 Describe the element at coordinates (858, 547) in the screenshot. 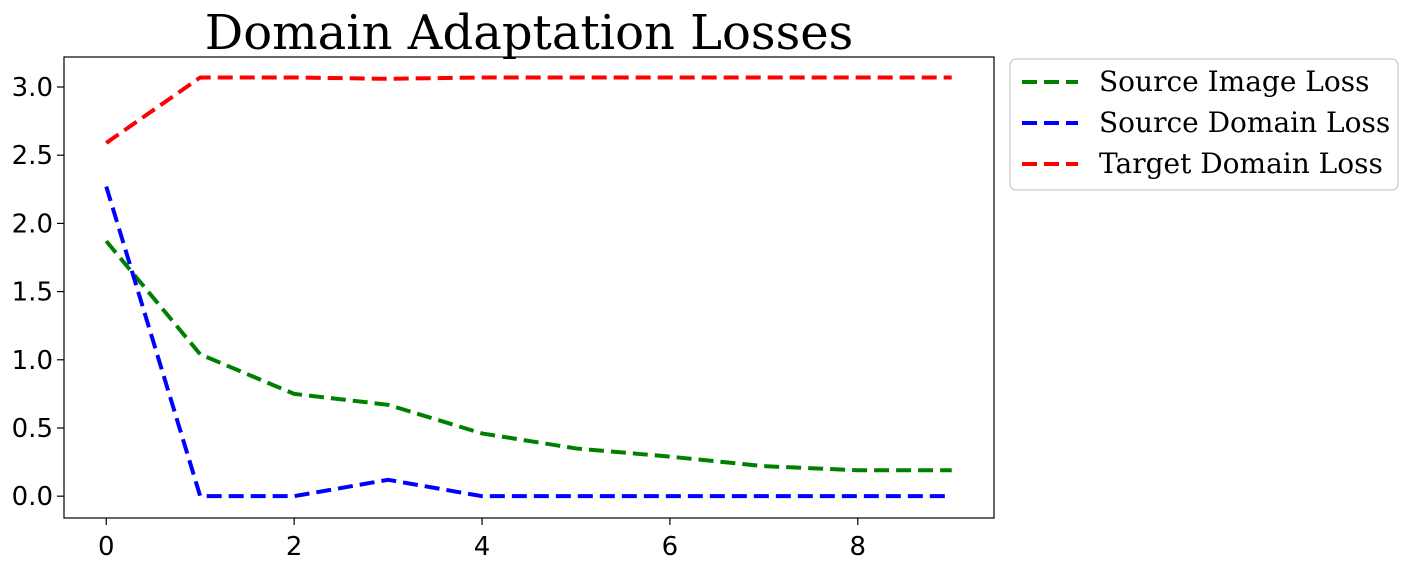

I see `x-tick-label: 8` at that location.